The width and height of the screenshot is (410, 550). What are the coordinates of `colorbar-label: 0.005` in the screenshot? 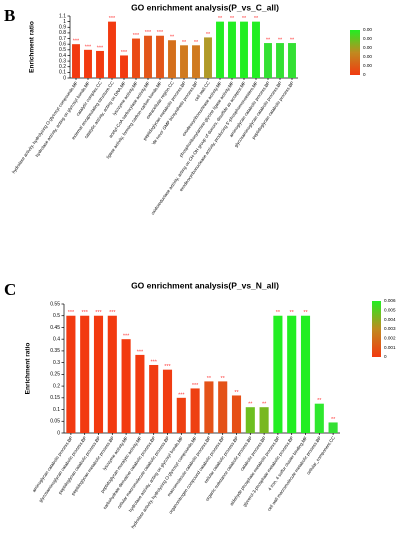 It's located at (390, 310).